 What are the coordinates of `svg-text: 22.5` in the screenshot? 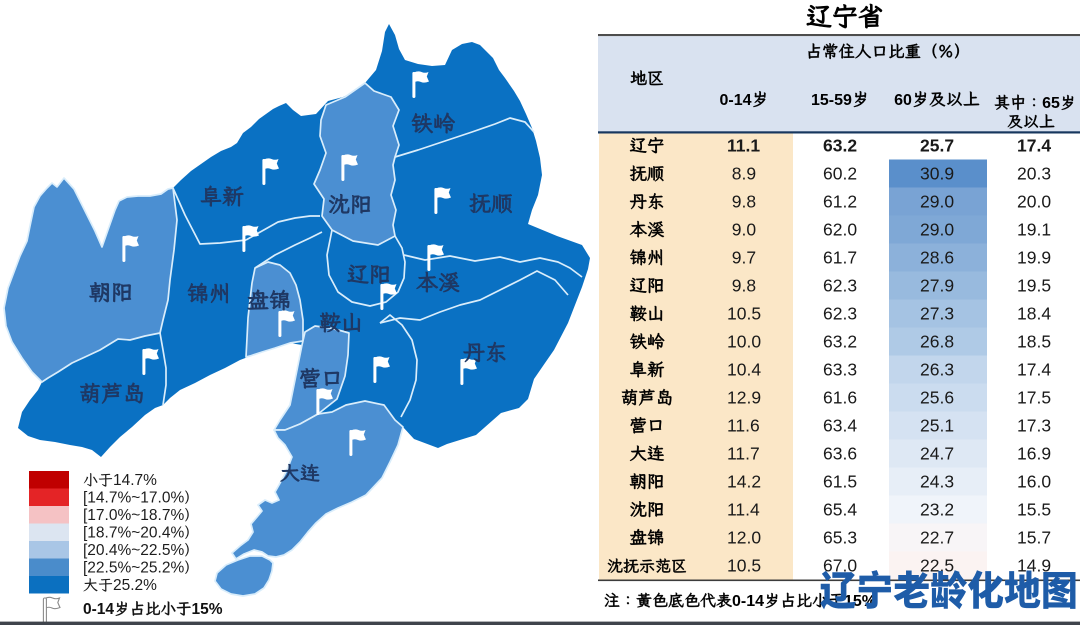 It's located at (937, 566).